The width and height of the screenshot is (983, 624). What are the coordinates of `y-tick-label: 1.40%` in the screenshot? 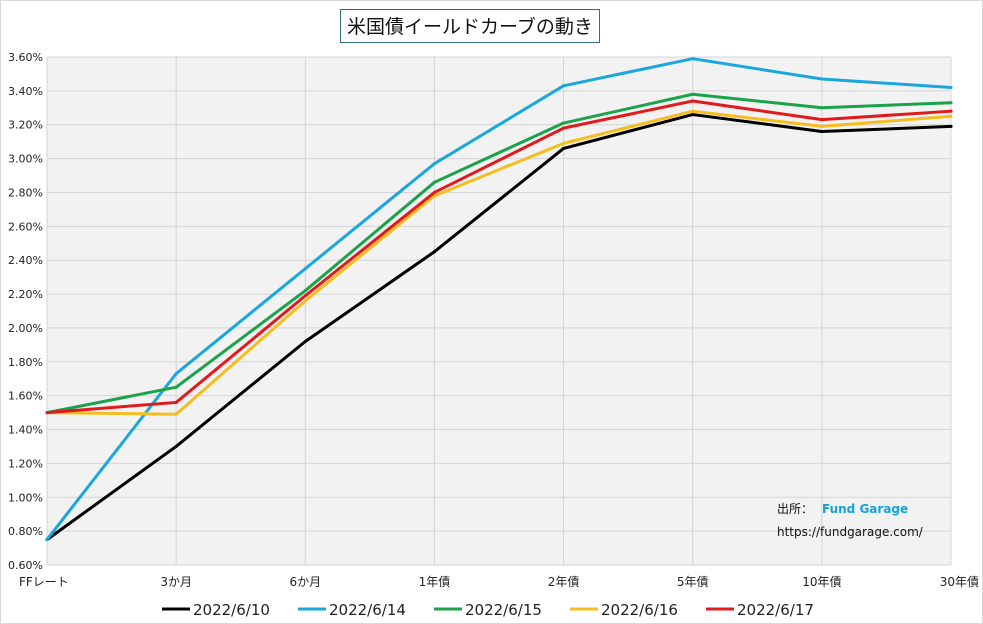 It's located at (25, 430).